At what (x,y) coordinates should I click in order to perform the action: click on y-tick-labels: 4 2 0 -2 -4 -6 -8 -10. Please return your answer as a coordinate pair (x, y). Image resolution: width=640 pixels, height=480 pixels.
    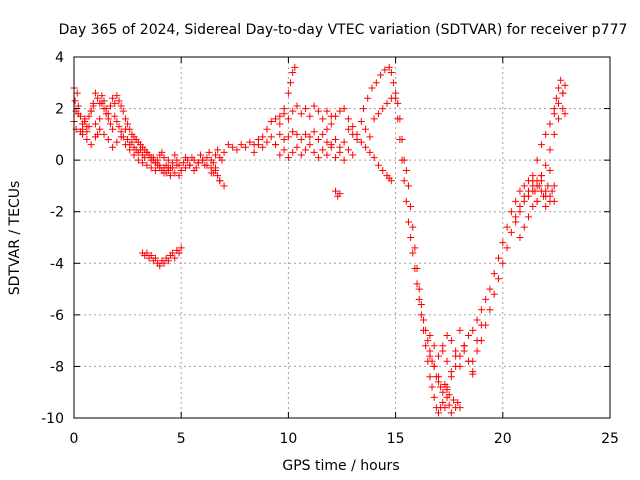
    Looking at the image, I should click on (52, 238).